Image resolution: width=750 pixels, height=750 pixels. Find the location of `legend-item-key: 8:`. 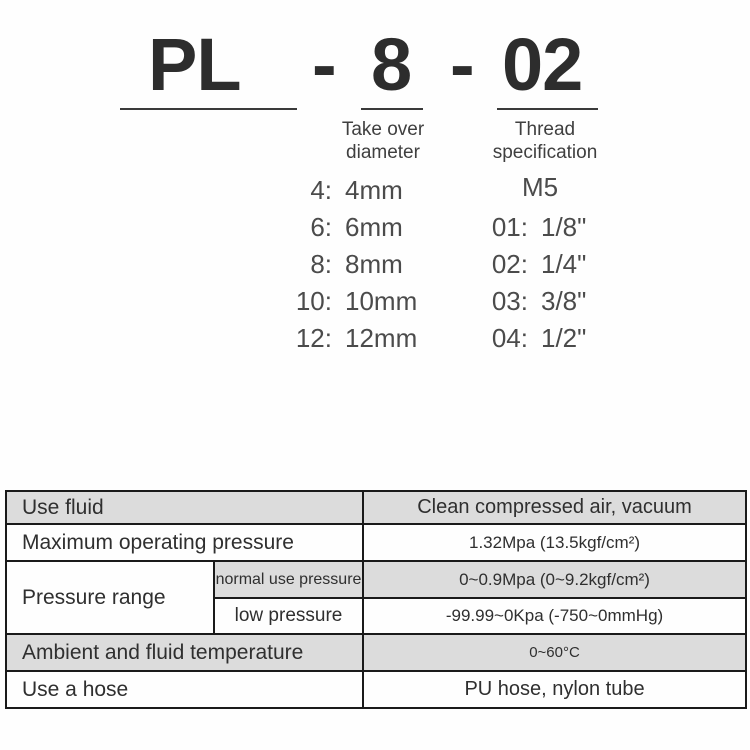

legend-item-key: 8: is located at coordinates (321, 264).